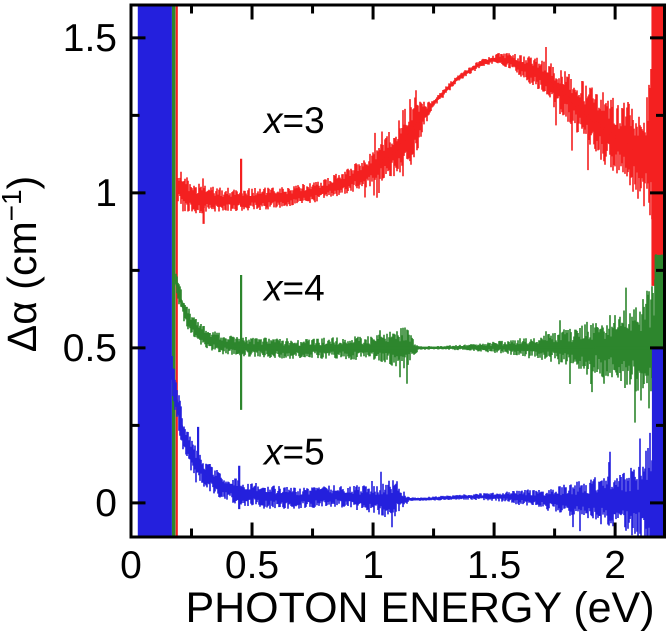 The width and height of the screenshot is (670, 636). What do you see at coordinates (293, 120) in the screenshot?
I see `series-label-x3: x=3` at bounding box center [293, 120].